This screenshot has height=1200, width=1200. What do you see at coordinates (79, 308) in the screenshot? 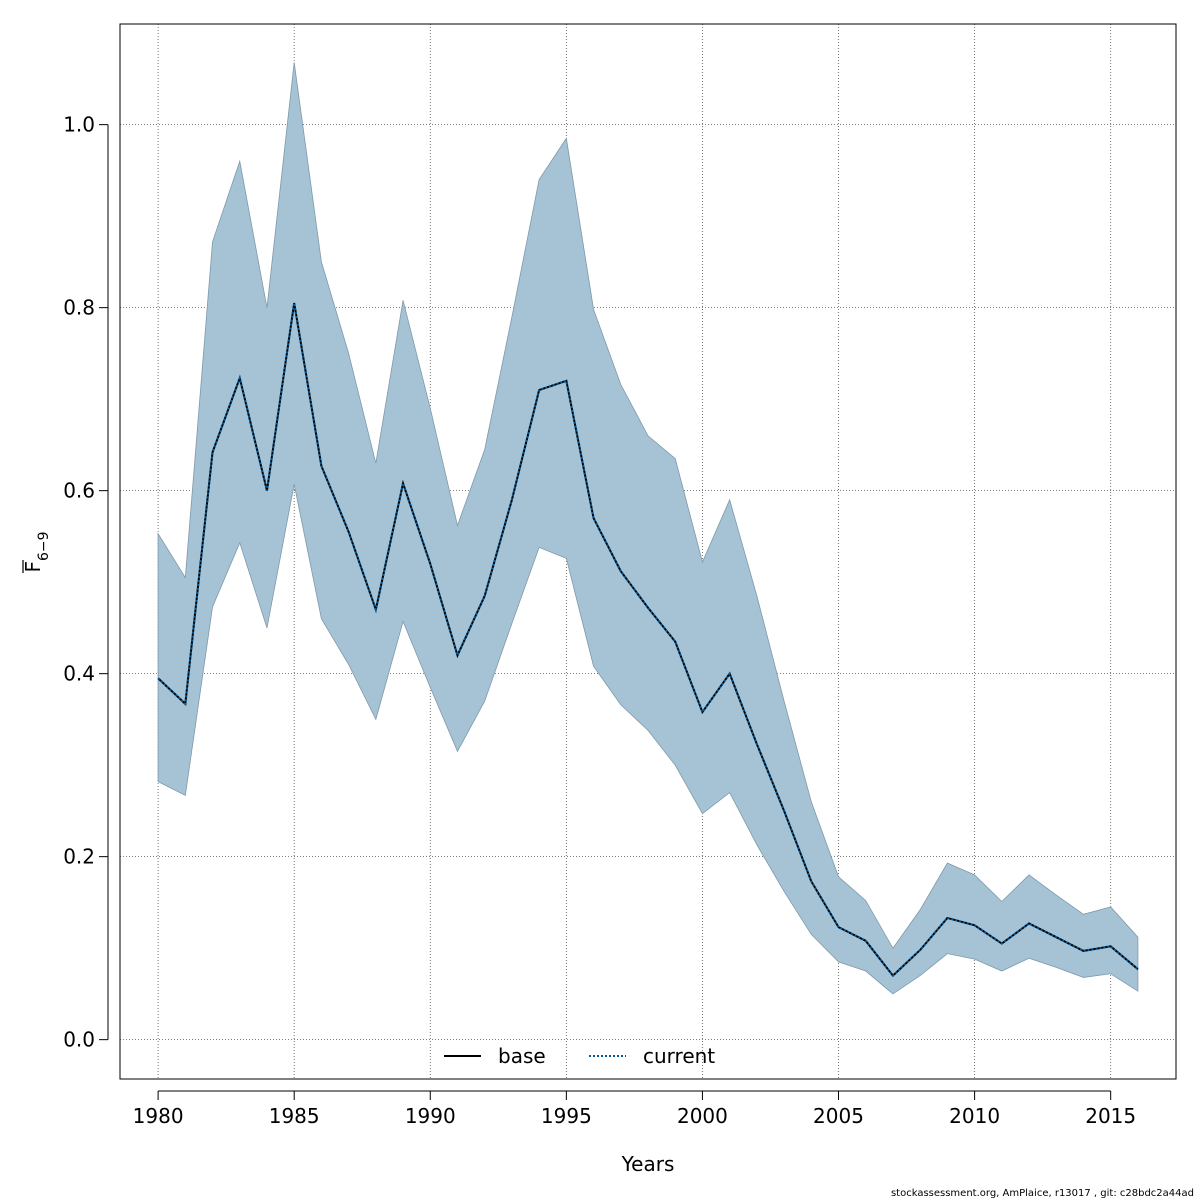
I see `y-tick-label: 0.8` at bounding box center [79, 308].